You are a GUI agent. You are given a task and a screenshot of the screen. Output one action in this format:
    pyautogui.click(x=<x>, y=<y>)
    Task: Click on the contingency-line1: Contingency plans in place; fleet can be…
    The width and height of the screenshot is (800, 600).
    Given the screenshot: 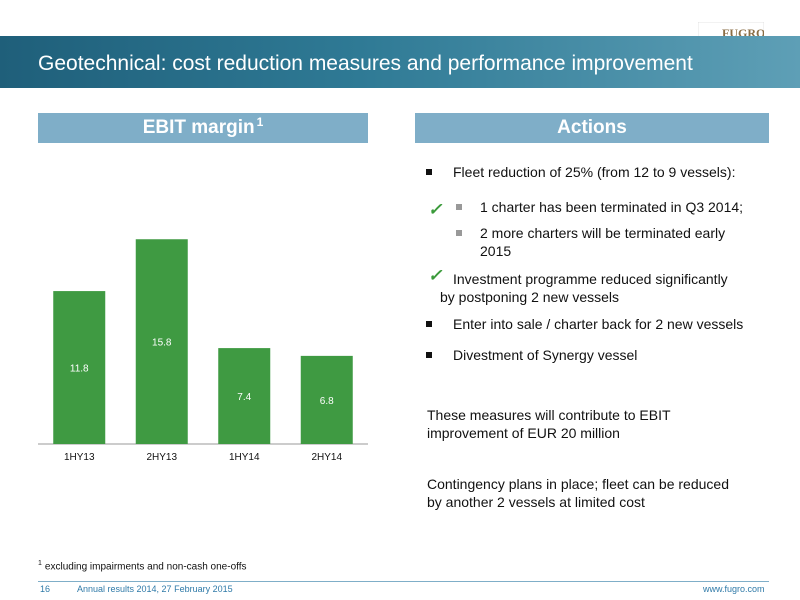 What is the action you would take?
    pyautogui.click(x=578, y=484)
    